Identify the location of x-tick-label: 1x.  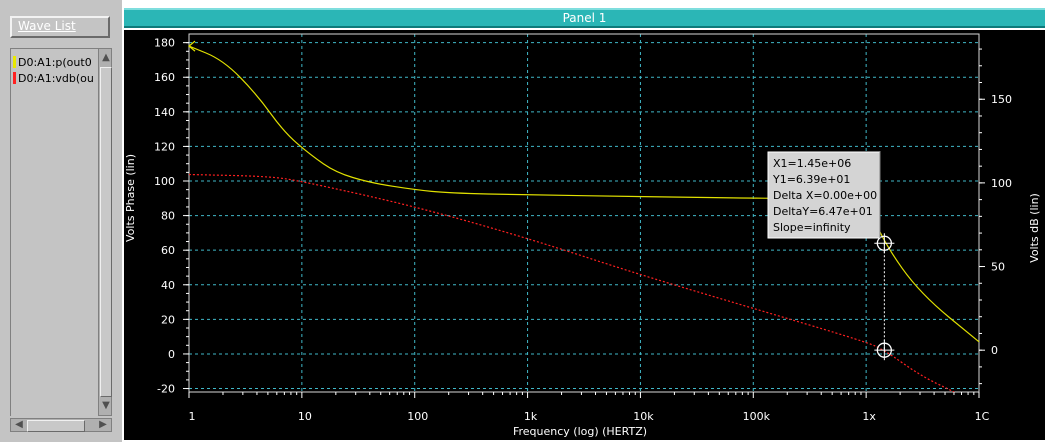
(869, 416).